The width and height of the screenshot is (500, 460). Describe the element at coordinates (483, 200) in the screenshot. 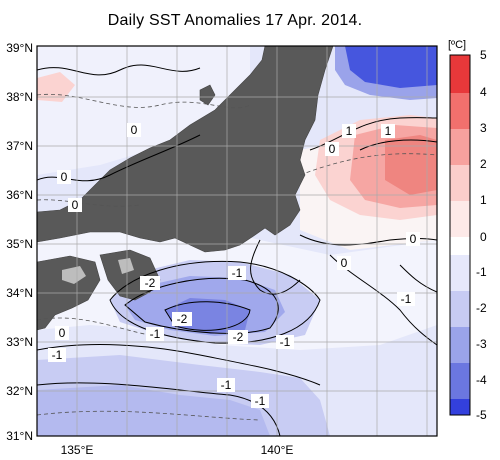

I see `colorbar-tick: 1` at that location.